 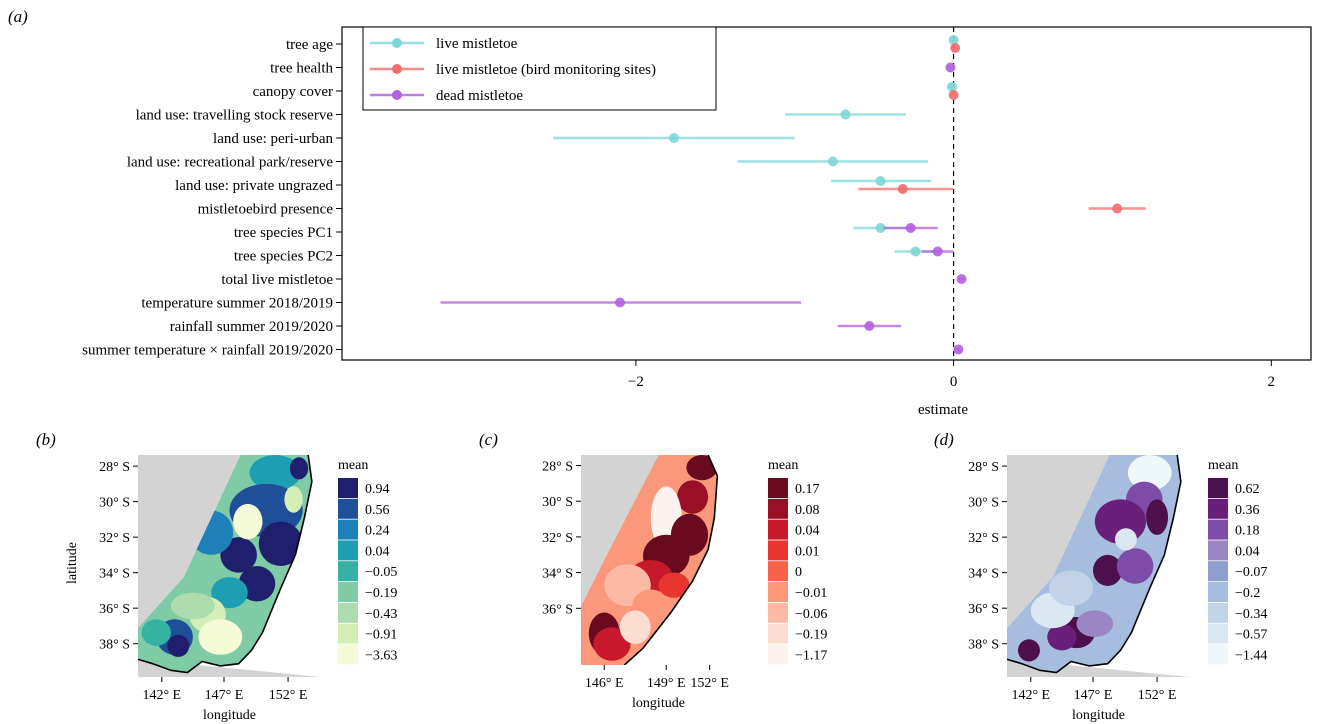 I want to click on x-tick-label: −2, so click(x=636, y=382).